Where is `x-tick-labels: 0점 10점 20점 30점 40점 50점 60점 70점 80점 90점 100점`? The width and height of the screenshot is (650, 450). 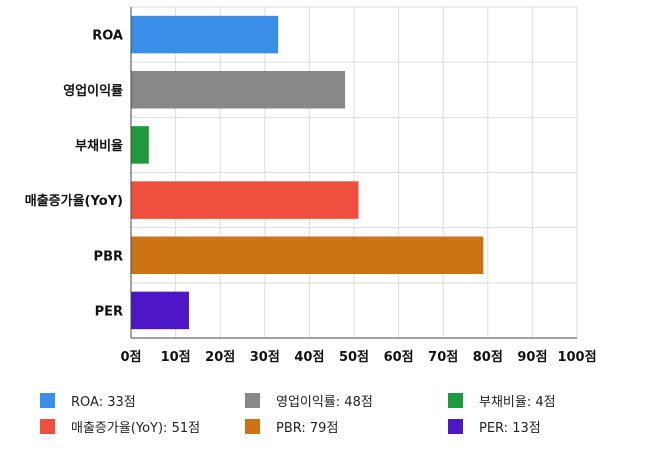
x-tick-labels: 0점 10점 20점 30점 40점 50점 60점 70점 80점 90점 100점 is located at coordinates (358, 357).